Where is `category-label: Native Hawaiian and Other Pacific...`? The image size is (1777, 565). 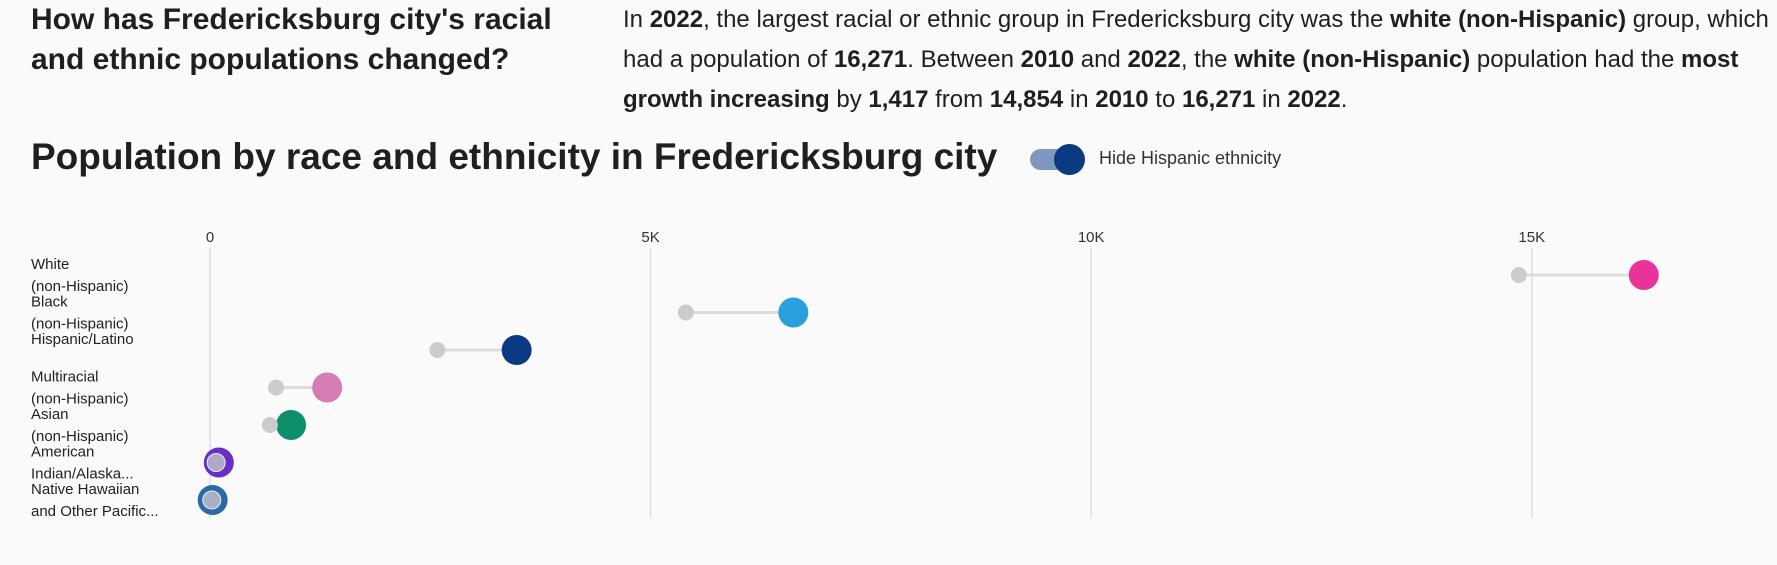
category-label: Native Hawaiian and Other Pacific... is located at coordinates (95, 500).